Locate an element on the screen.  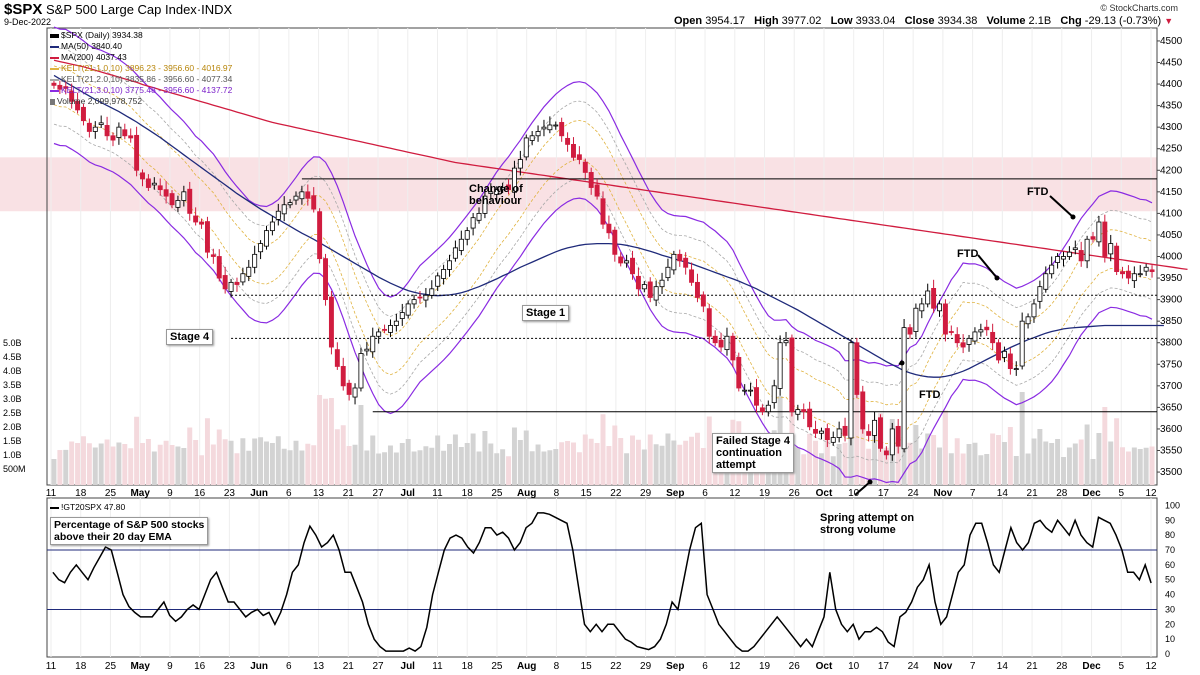
x-tick-label: May is located at coordinates (140, 493).